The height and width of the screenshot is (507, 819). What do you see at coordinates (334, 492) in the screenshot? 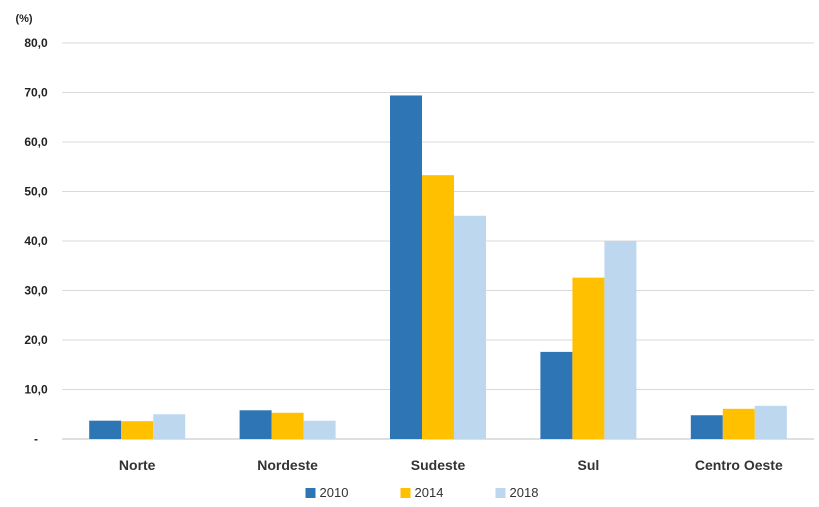
I see `legend-label-2010: 2010` at bounding box center [334, 492].